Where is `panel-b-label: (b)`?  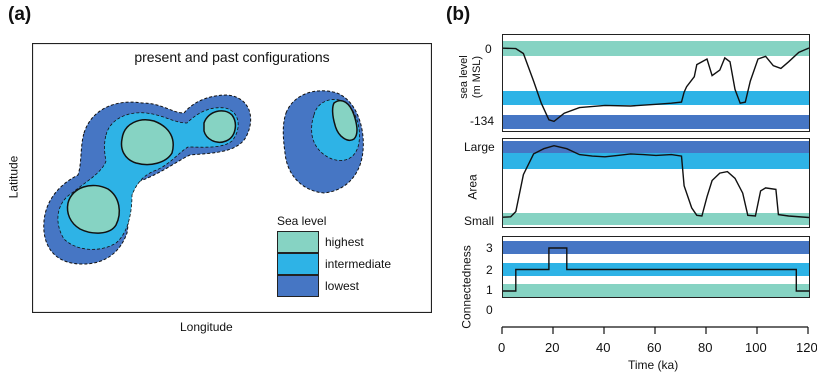 panel-b-label: (b) is located at coordinates (458, 14).